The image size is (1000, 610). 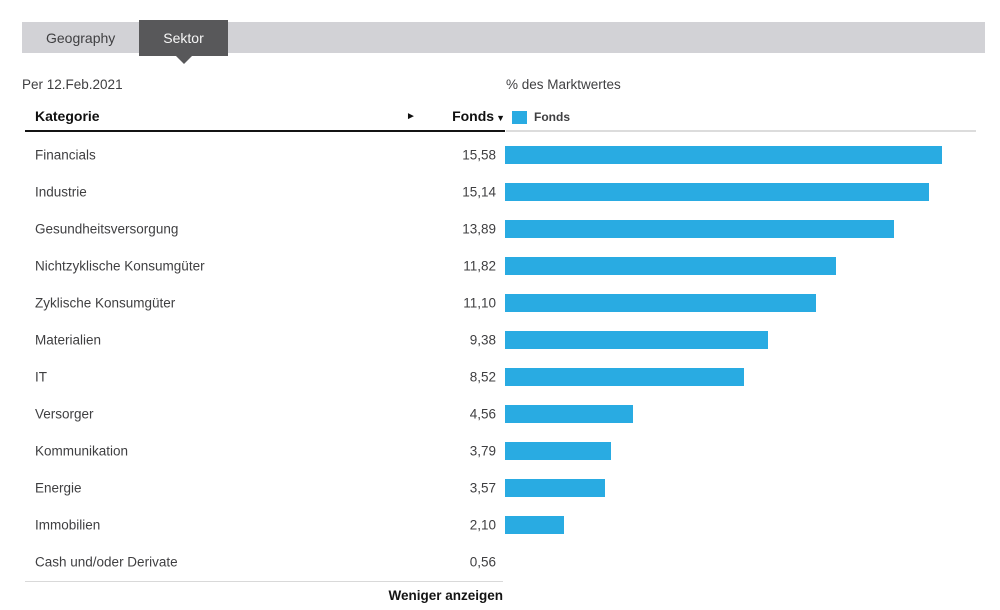 I want to click on legend-label: Fonds, so click(x=552, y=117).